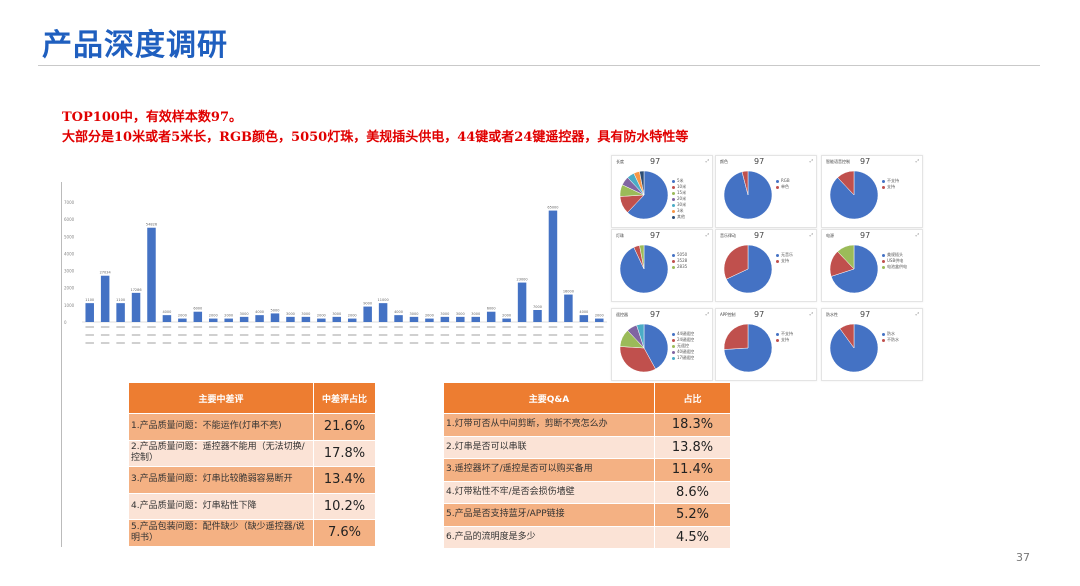  I want to click on legend-item: 40键遥控, so click(683, 352).